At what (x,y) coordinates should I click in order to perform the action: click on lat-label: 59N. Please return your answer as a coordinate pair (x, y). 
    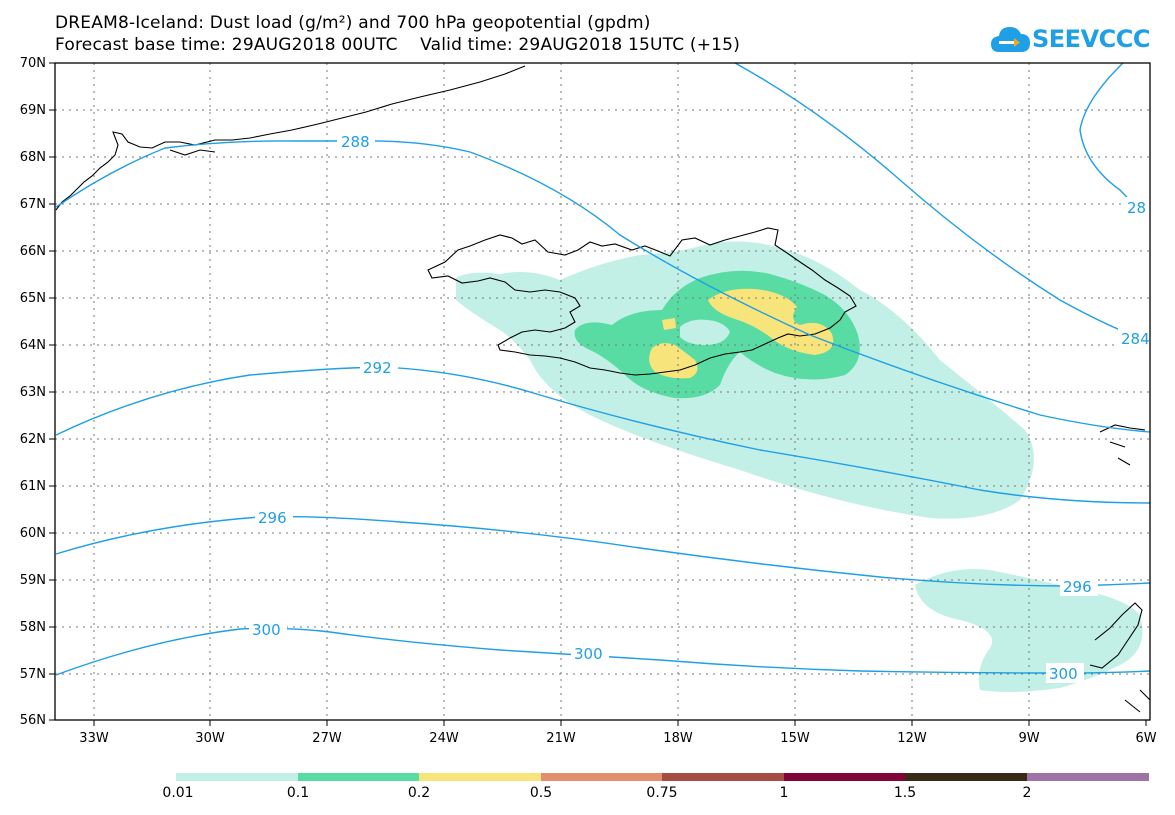
    Looking at the image, I should click on (33, 580).